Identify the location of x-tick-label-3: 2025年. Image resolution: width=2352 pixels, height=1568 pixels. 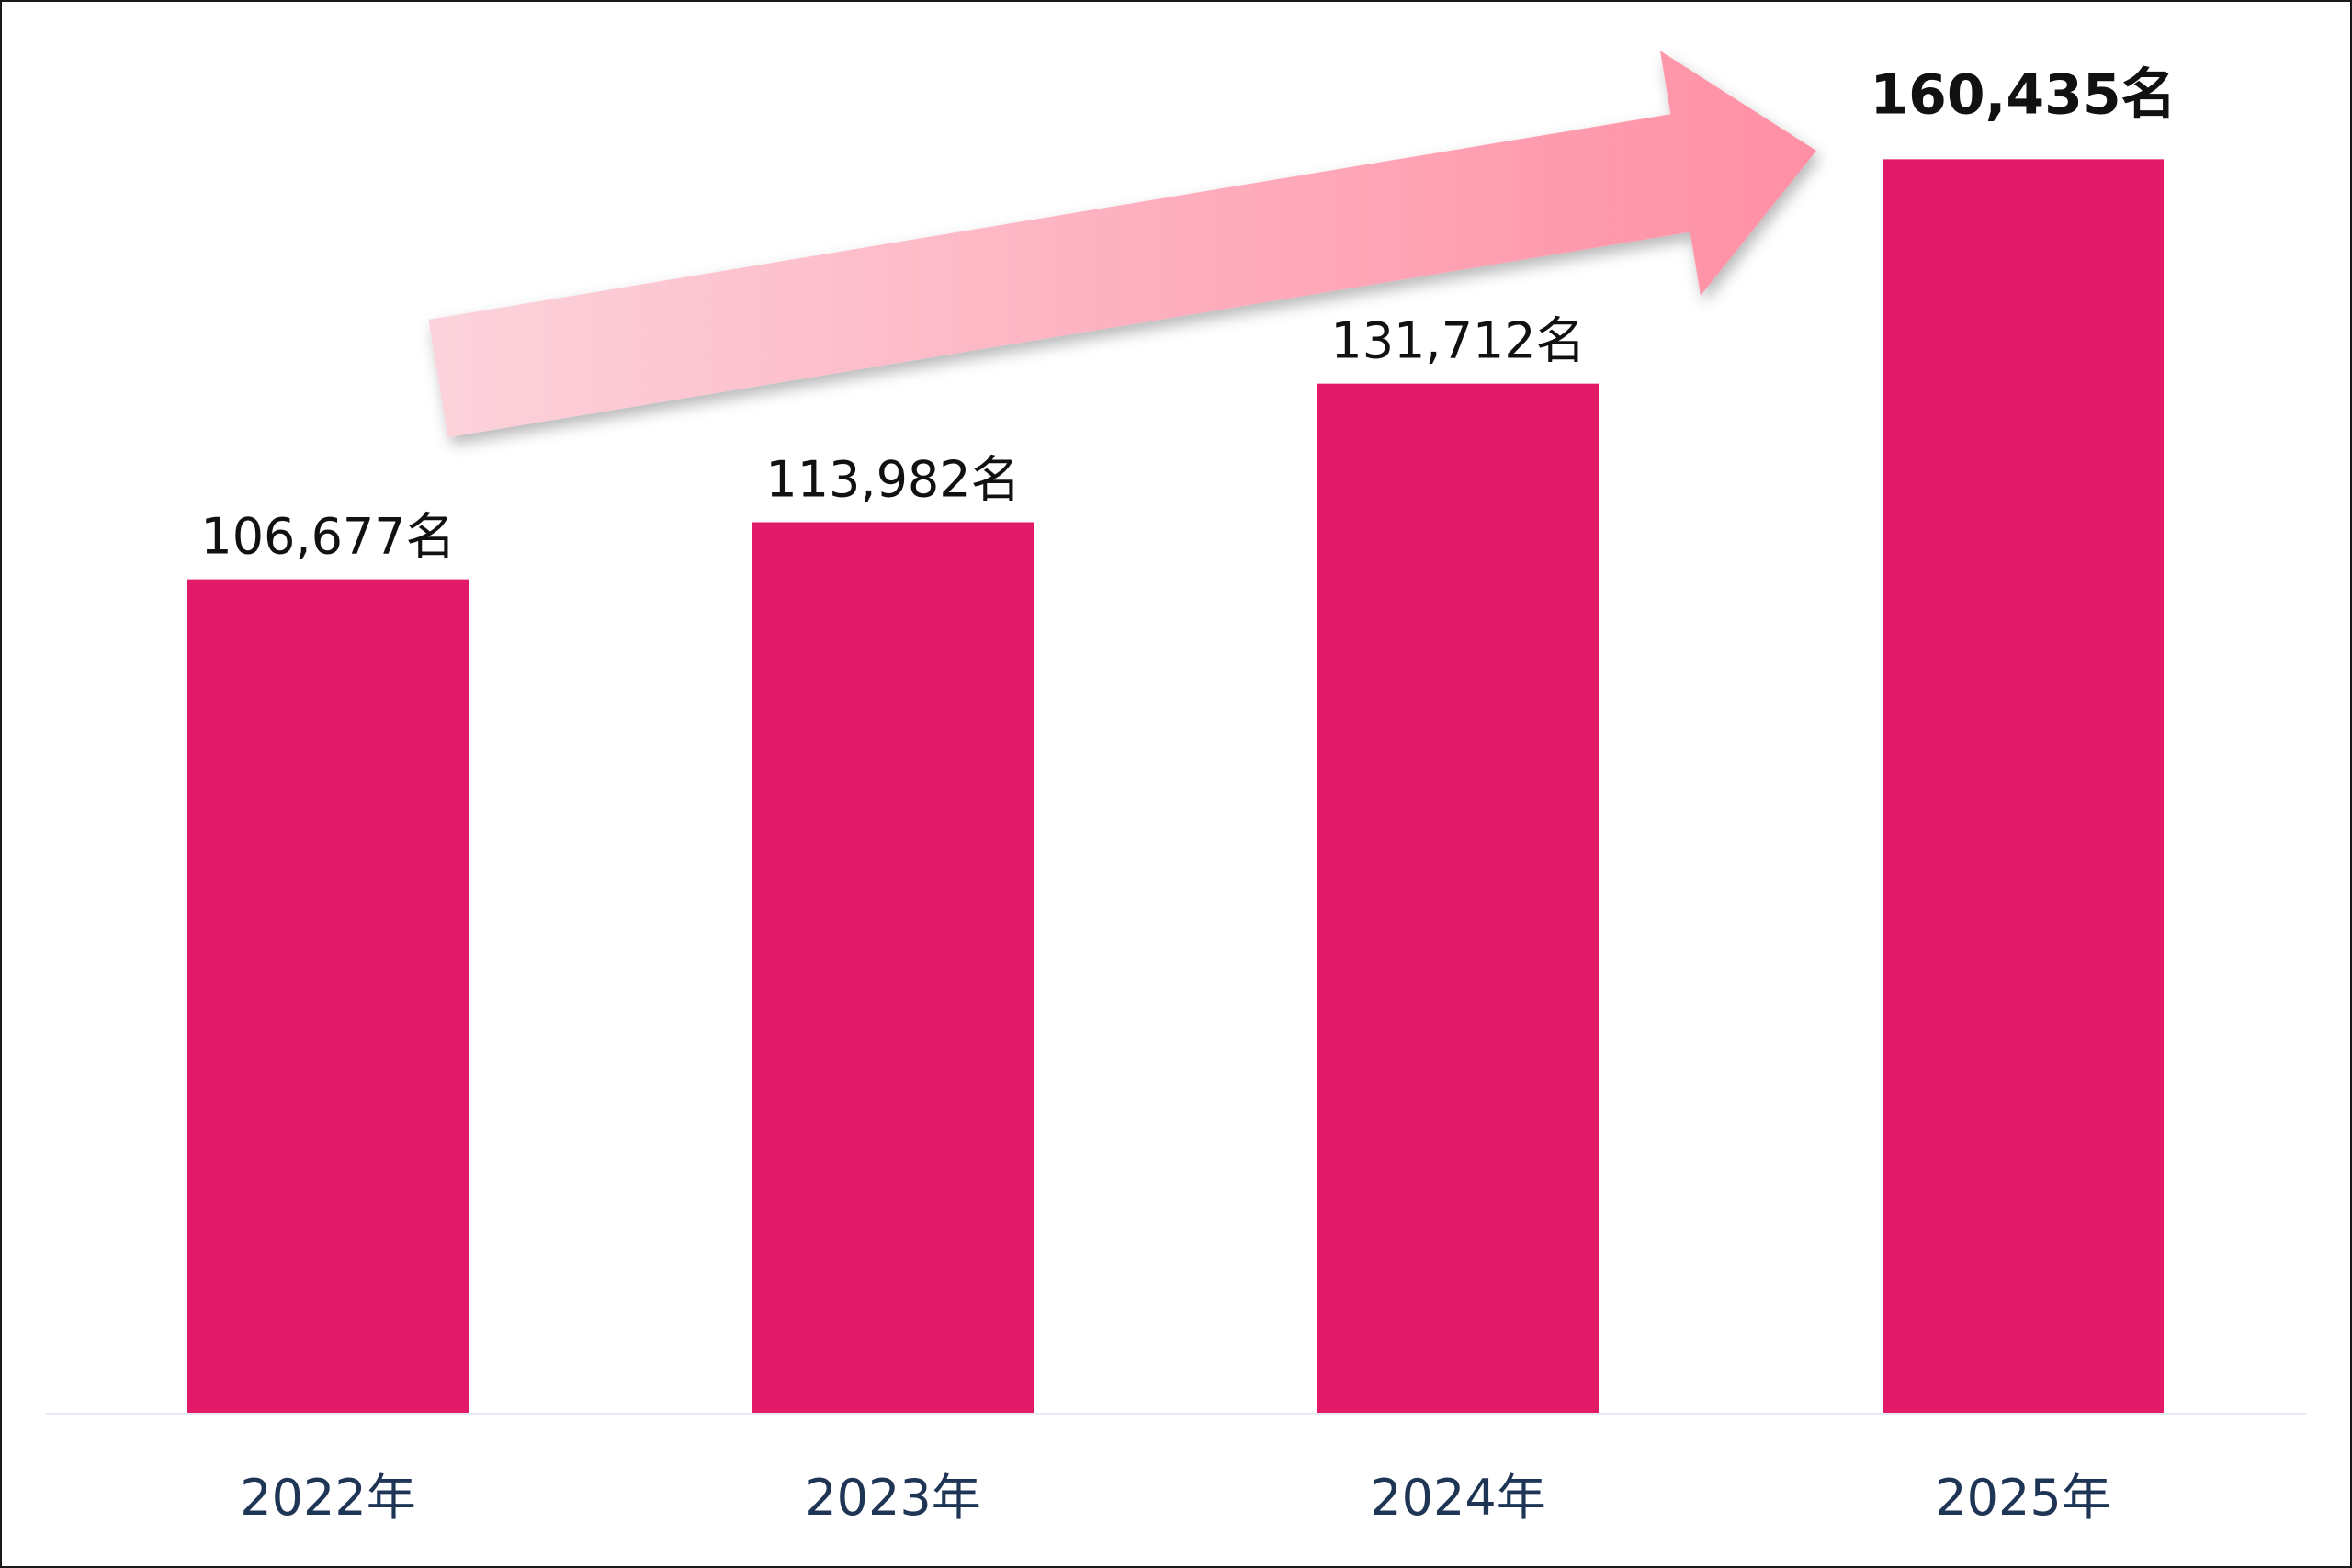
(2022, 1498).